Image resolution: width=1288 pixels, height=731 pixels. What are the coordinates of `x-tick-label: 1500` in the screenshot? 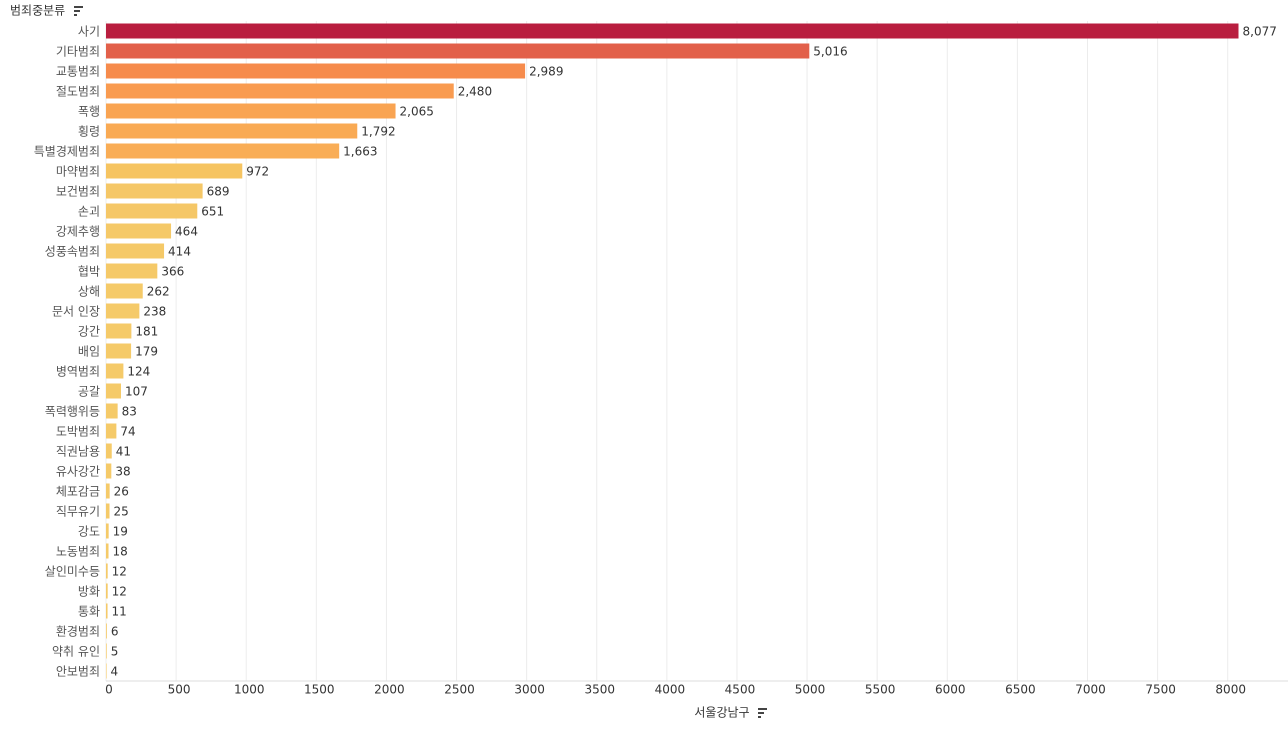 It's located at (319, 690).